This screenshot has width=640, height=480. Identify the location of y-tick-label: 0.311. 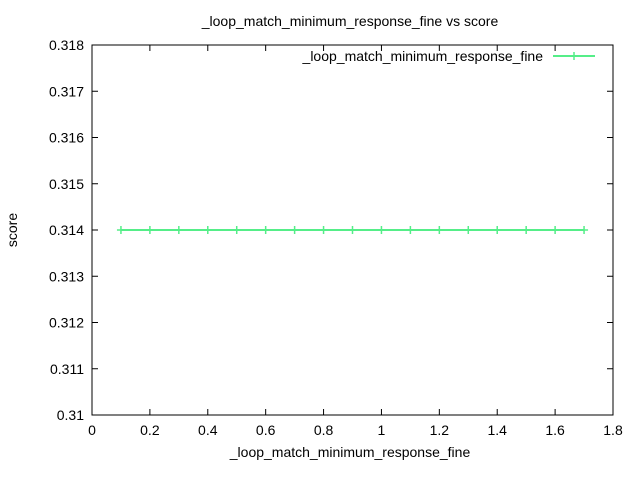
(67, 369).